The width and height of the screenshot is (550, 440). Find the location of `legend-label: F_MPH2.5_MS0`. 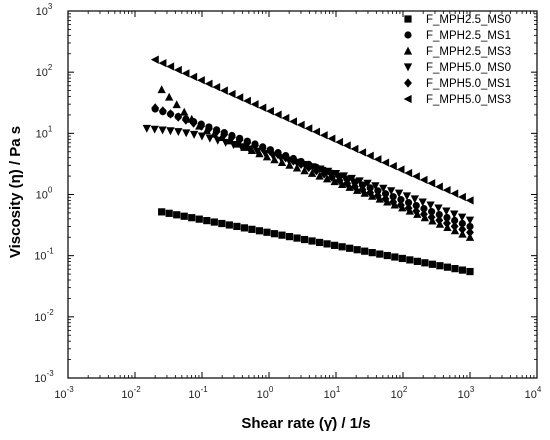

legend-label: F_MPH2.5_MS0 is located at coordinates (468, 20).